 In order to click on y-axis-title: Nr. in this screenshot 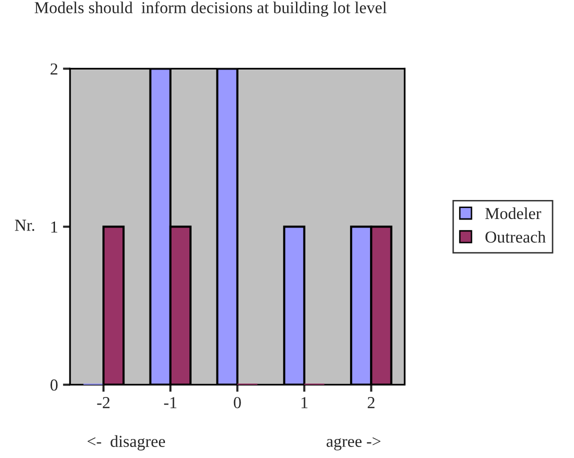, I will do `click(24, 225)`.